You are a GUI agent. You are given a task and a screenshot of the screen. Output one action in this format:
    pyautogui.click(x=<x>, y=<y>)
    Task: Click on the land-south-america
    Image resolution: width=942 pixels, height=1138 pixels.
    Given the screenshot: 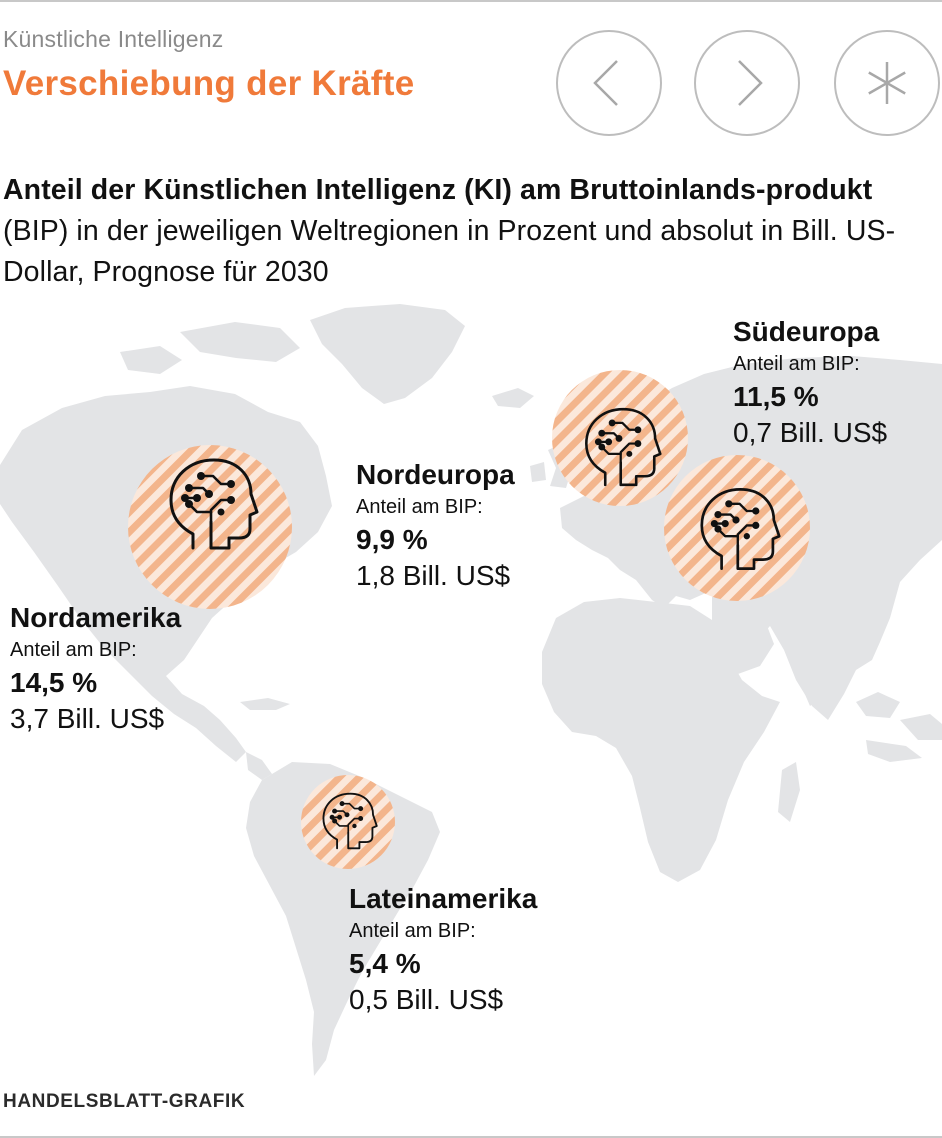 What is the action you would take?
    pyautogui.click(x=343, y=919)
    